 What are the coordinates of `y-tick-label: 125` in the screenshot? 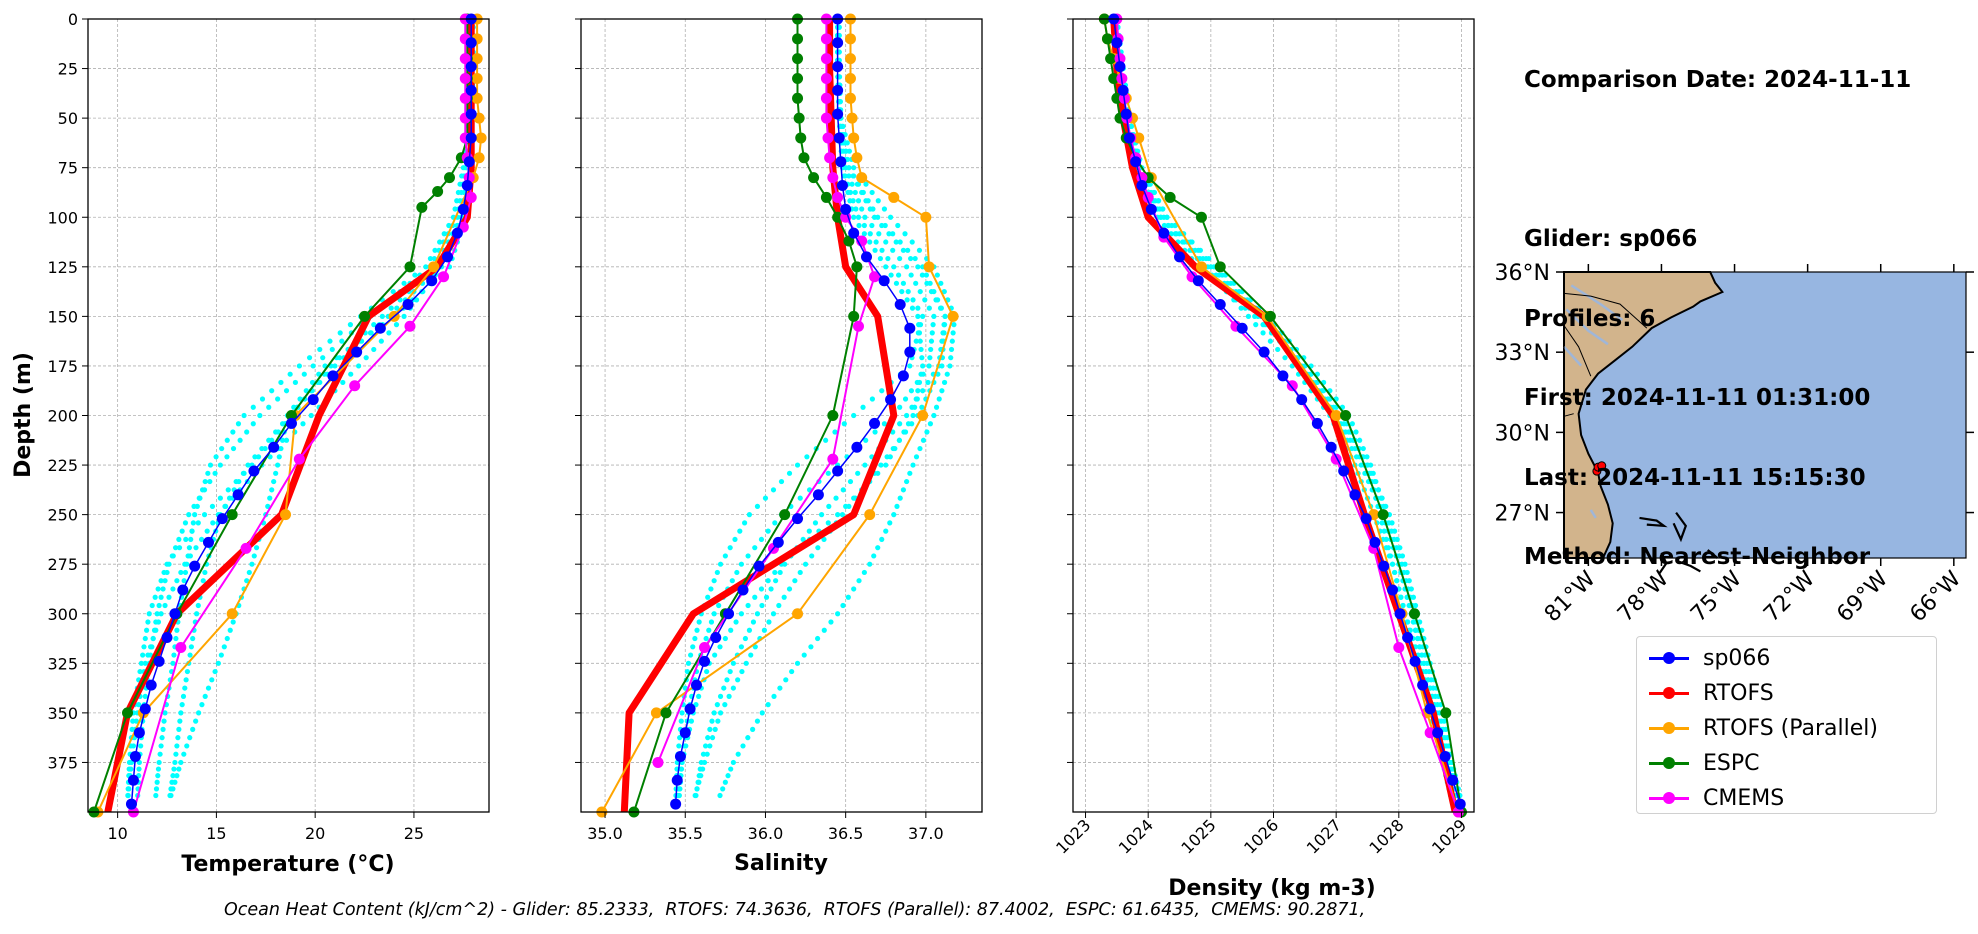 It's located at (62, 267).